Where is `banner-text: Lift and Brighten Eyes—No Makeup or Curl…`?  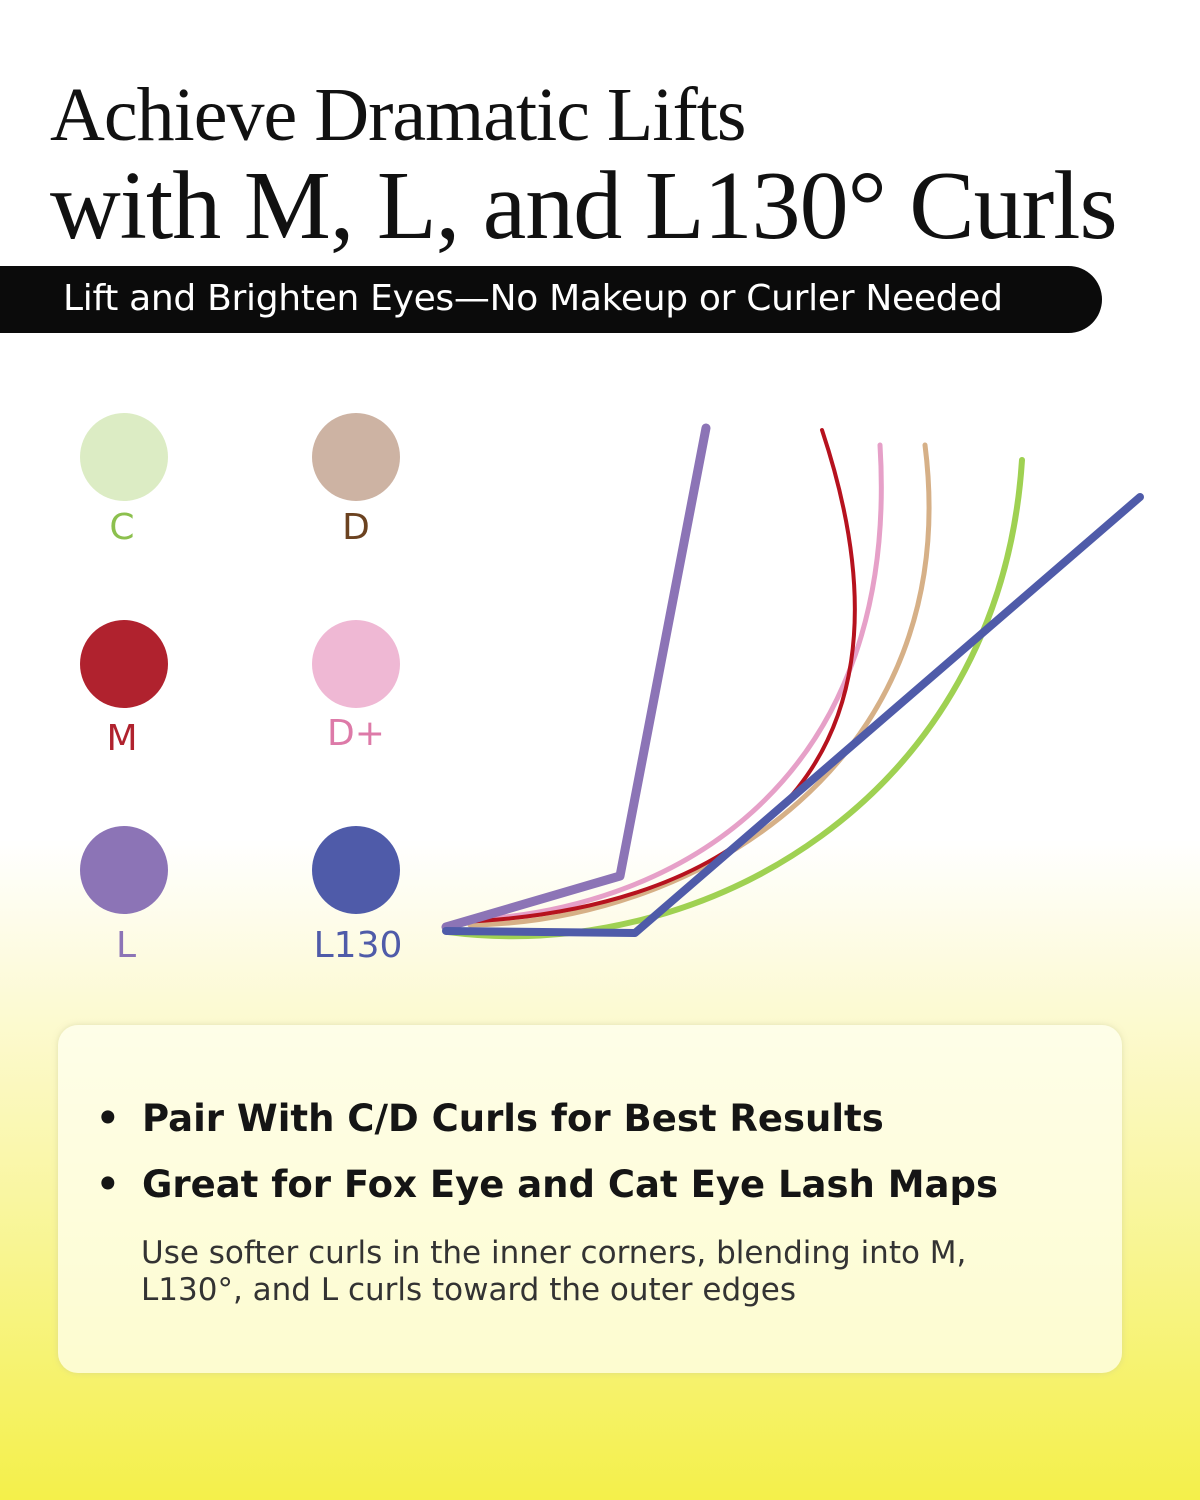
banner-text: Lift and Brighten Eyes—No Makeup or Curl… is located at coordinates (533, 298).